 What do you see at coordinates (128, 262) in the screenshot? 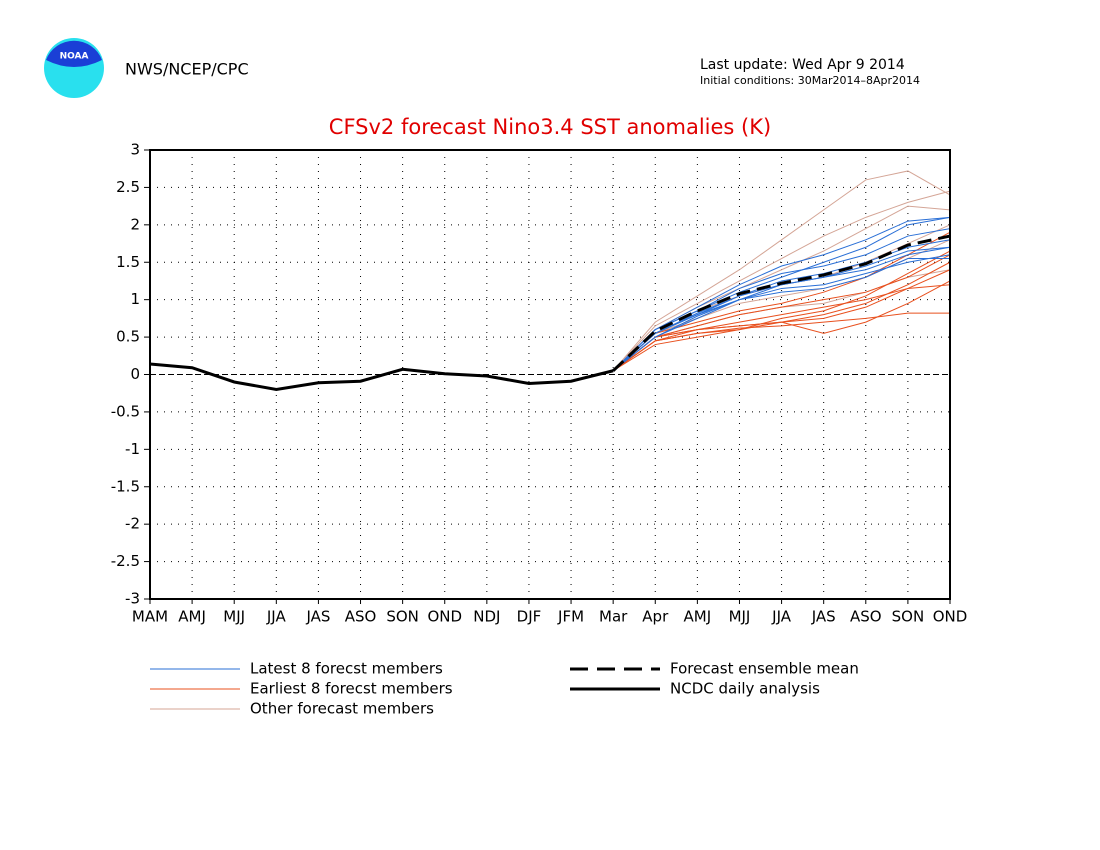
I see `y-tick-label: 1.5` at bounding box center [128, 262].